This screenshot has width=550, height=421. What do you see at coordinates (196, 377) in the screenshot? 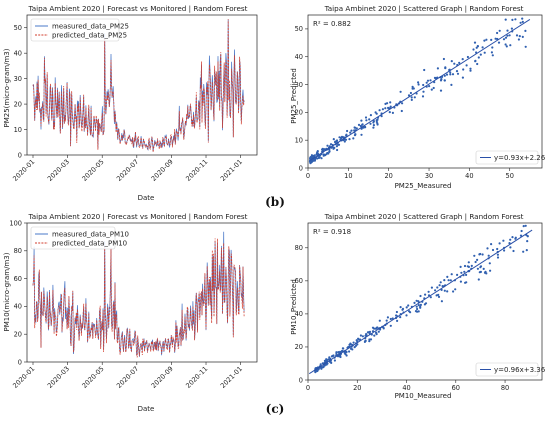
I see `x-tick-label: 2020-11` at bounding box center [196, 377].